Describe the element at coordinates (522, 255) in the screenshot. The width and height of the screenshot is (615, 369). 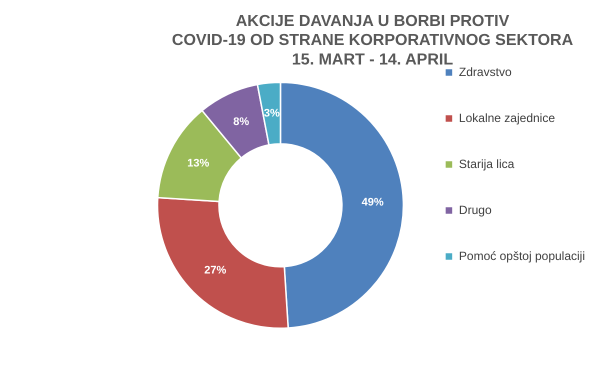
I see `legend-label: Pomoć opštoj populaciji` at that location.